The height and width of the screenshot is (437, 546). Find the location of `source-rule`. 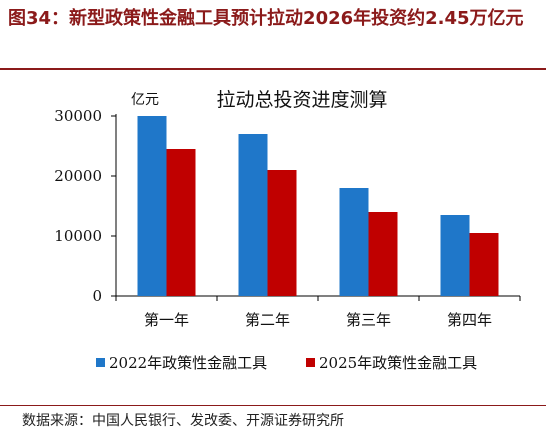

source-rule is located at coordinates (273, 405).